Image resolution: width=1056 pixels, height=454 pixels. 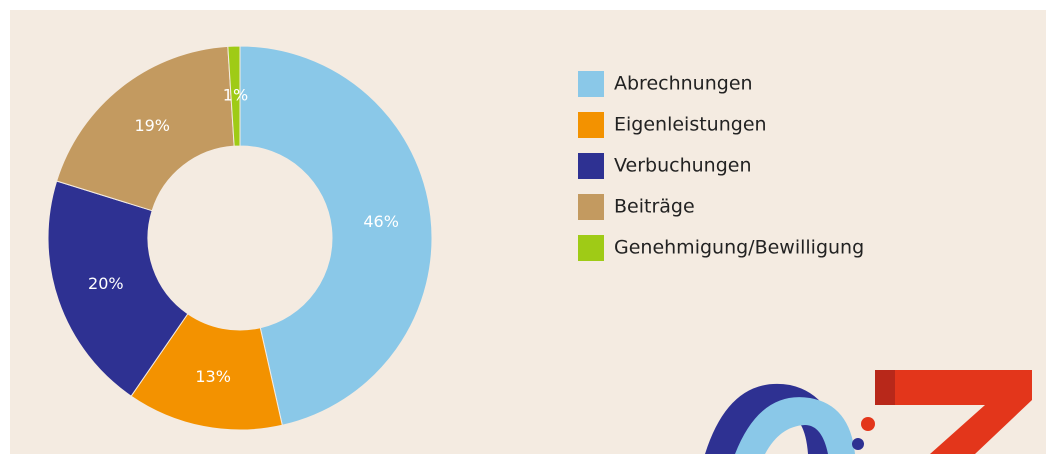 What do you see at coordinates (885, 387) in the screenshot?
I see `logo-z-shade` at bounding box center [885, 387].